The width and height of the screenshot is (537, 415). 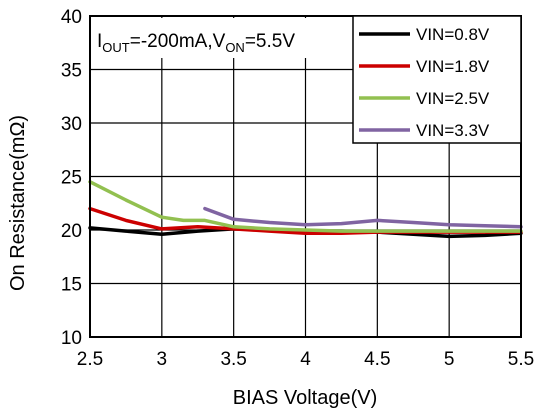 What do you see at coordinates (178, 41) in the screenshot?
I see `annotation-segment: =-200mA,V` at bounding box center [178, 41].